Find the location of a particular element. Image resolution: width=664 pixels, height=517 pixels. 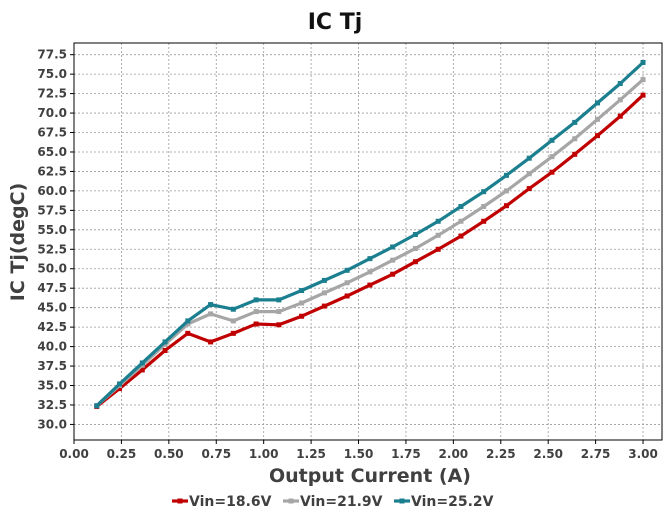

y-tick-label: 45.0 is located at coordinates (52, 308).